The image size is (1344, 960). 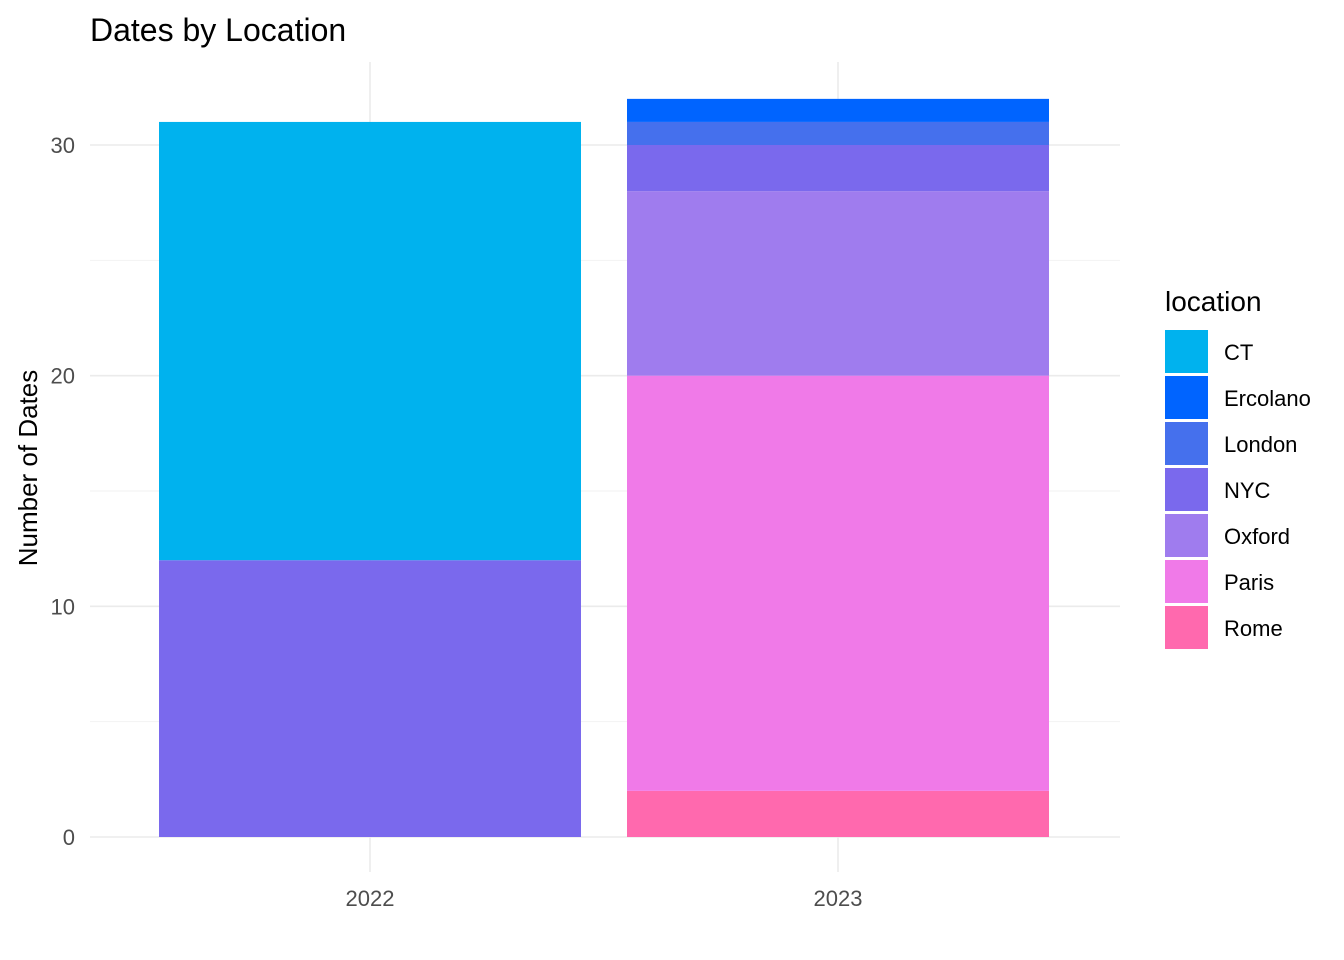 What do you see at coordinates (838, 283) in the screenshot?
I see `bar-segment-2023-oxford` at bounding box center [838, 283].